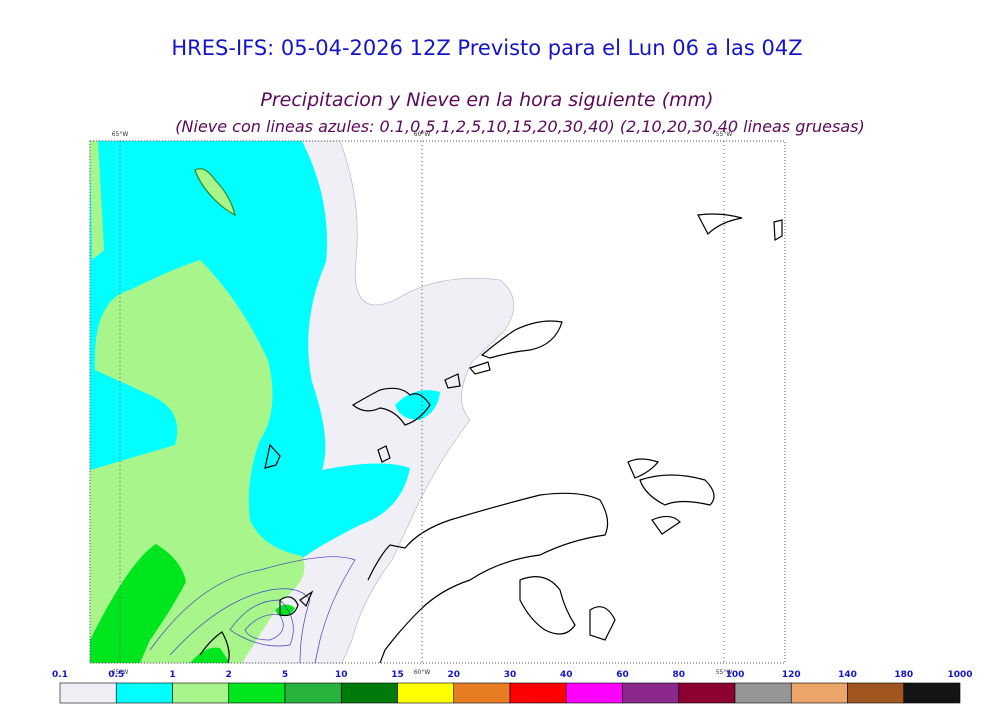 Image resolution: width=1000 pixels, height=707 pixels. I want to click on legend-label: 120, so click(791, 675).